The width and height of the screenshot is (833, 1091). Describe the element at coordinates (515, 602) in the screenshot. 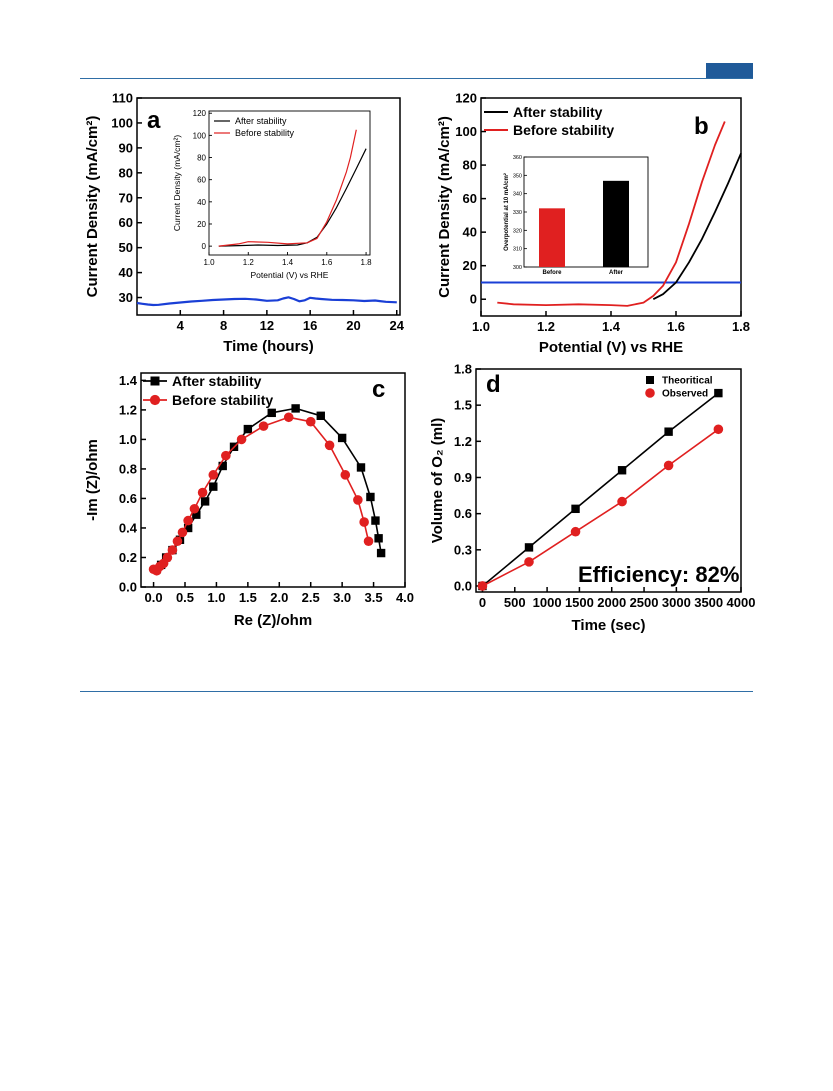

I see `x-tick-label: 500` at that location.